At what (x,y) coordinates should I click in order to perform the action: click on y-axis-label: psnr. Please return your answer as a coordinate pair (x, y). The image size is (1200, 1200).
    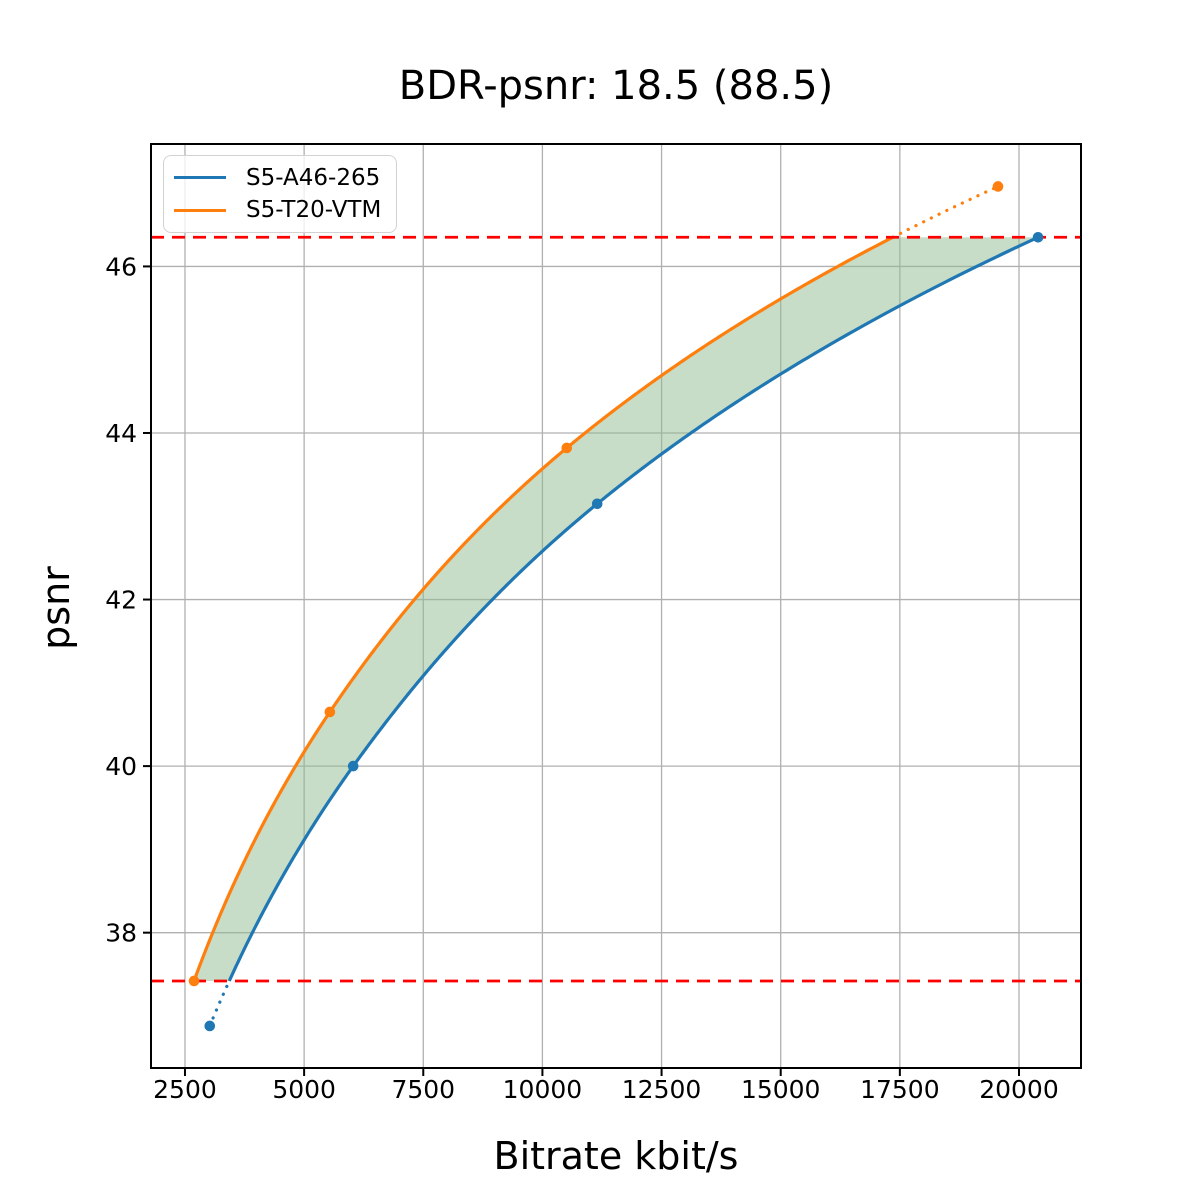
    Looking at the image, I should click on (56, 608).